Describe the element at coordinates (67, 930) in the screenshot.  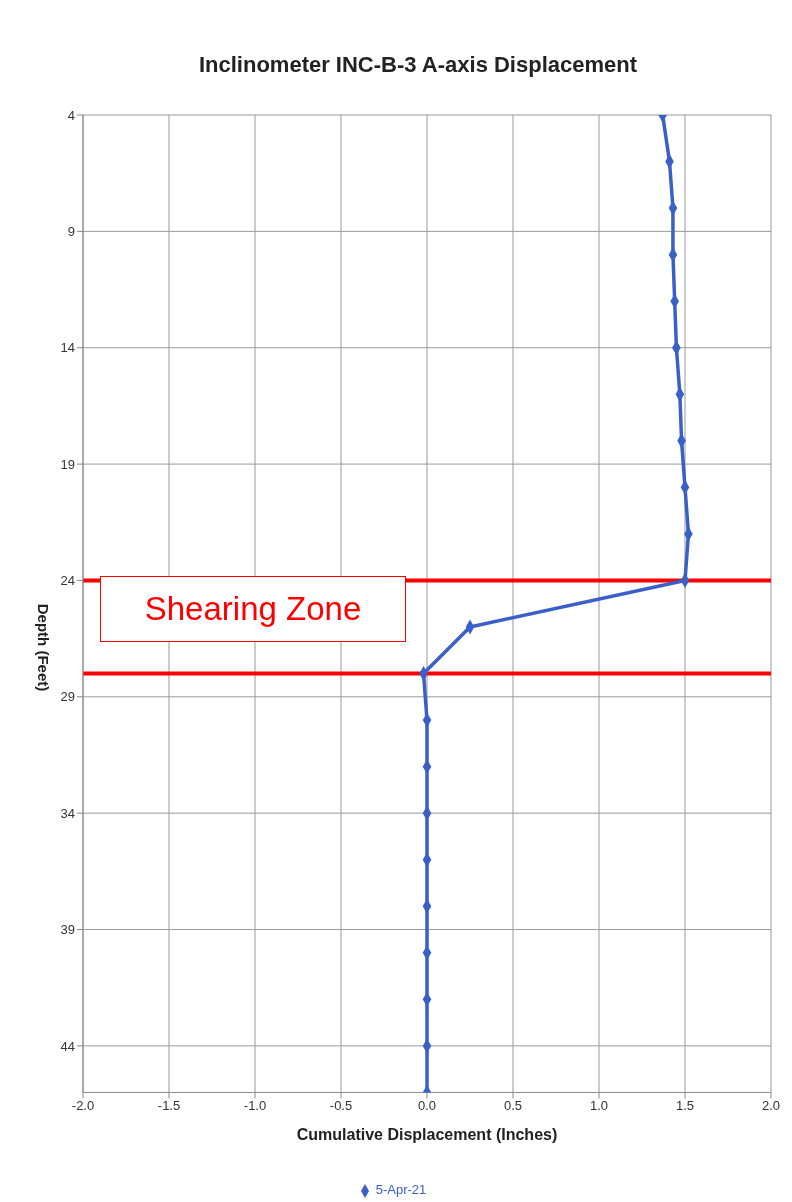
I see `y-tick-label: 39` at that location.